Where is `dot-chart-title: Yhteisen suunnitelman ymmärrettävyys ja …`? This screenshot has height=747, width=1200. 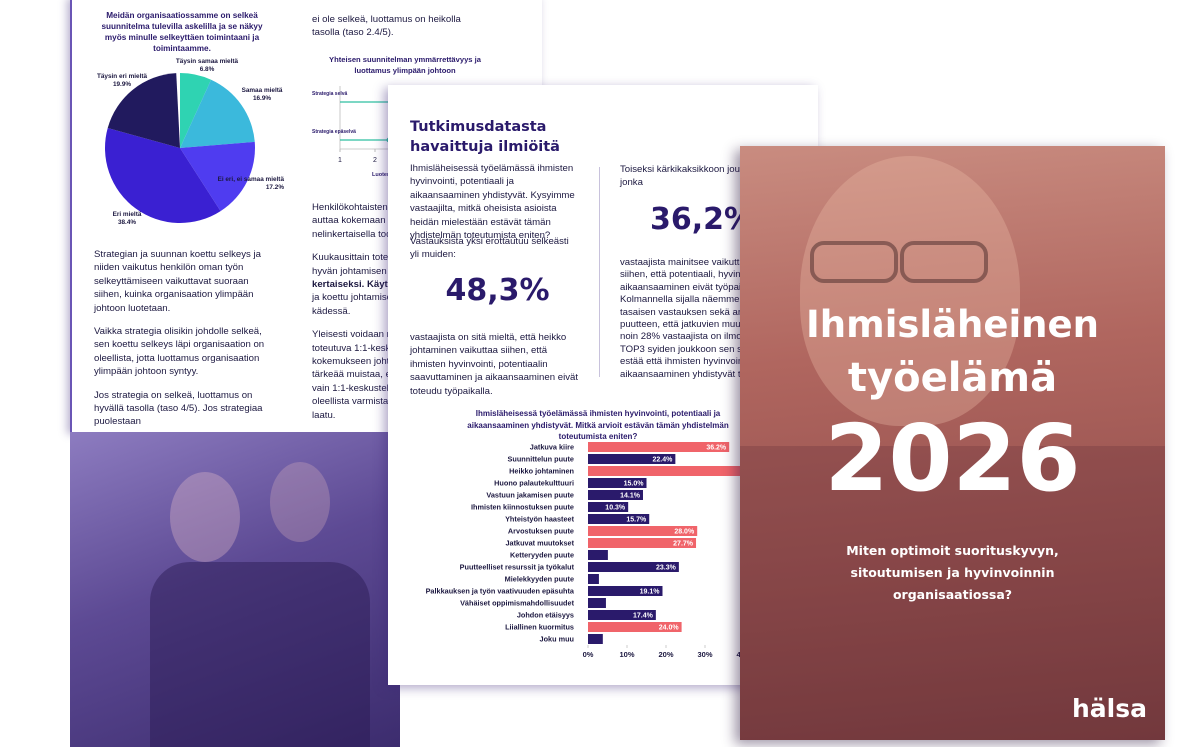 dot-chart-title: Yhteisen suunnitelman ymmärrettävyys ja … is located at coordinates (405, 65).